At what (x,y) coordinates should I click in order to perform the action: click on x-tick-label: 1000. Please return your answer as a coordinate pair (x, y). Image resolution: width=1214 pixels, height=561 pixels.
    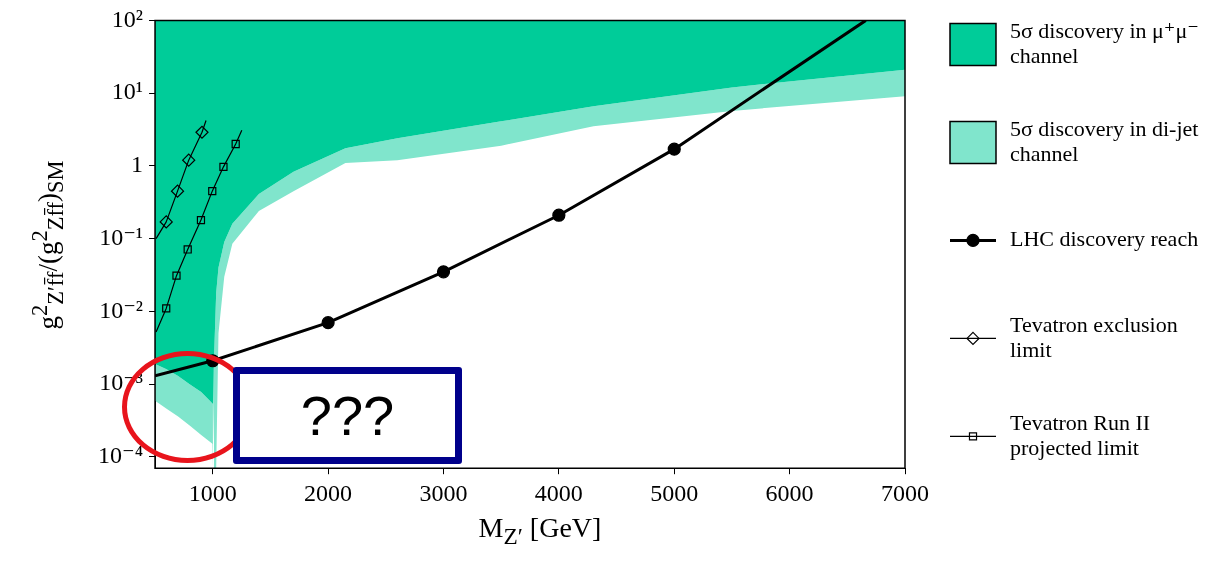
    Looking at the image, I should click on (212, 492).